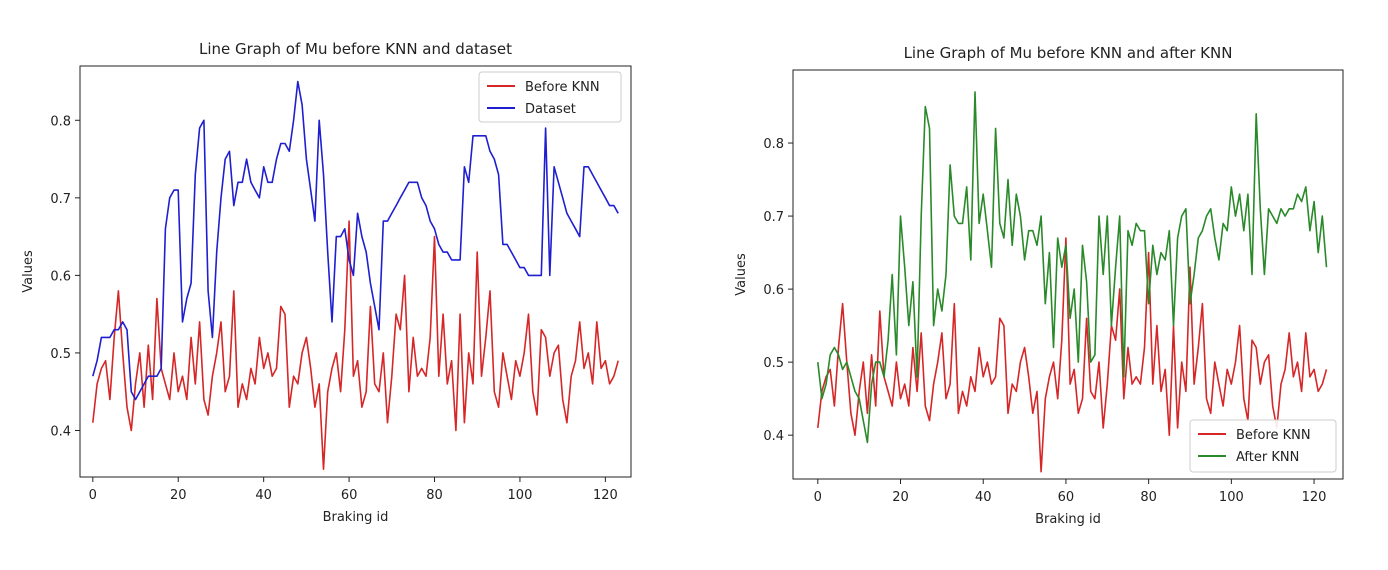  I want to click on chart0-legend: Before KNN Dataset, so click(550, 97).